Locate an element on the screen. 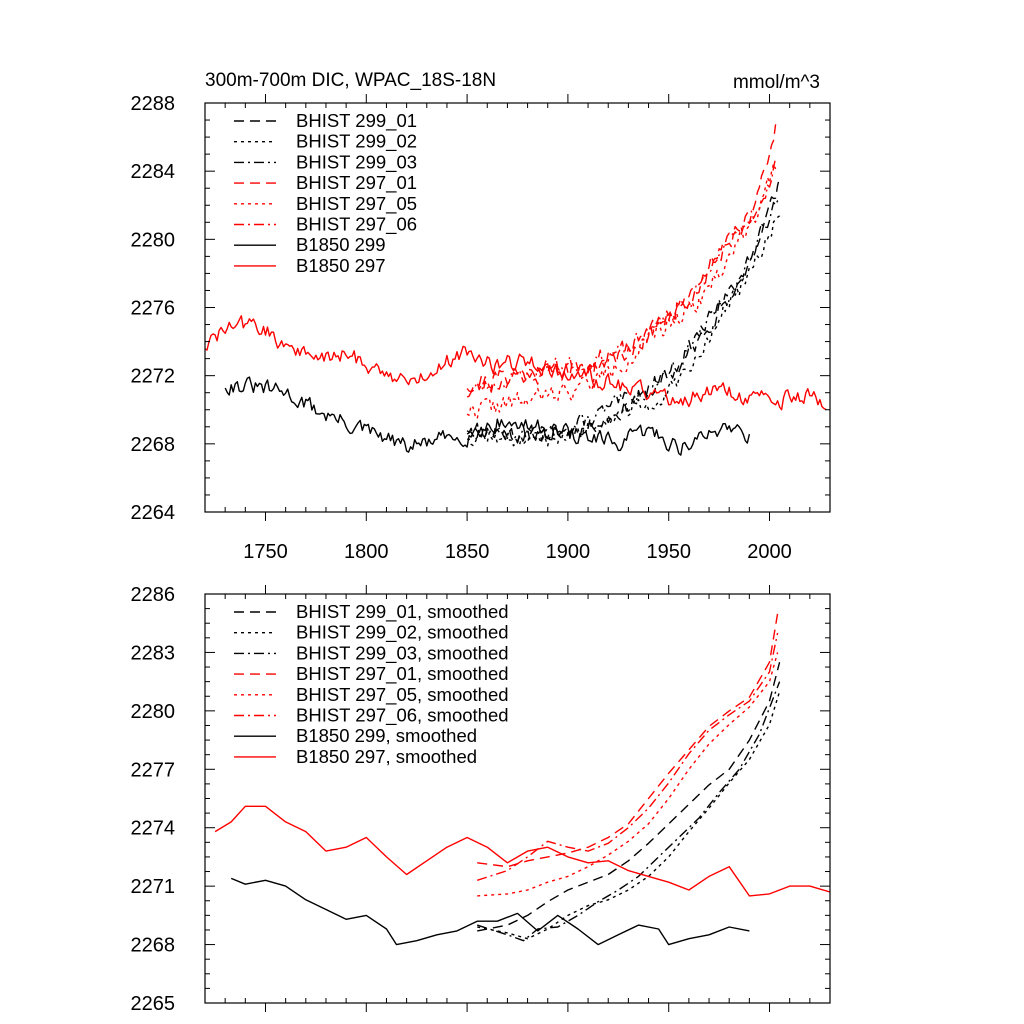  x-tick-label: 1900 is located at coordinates (568, 552).